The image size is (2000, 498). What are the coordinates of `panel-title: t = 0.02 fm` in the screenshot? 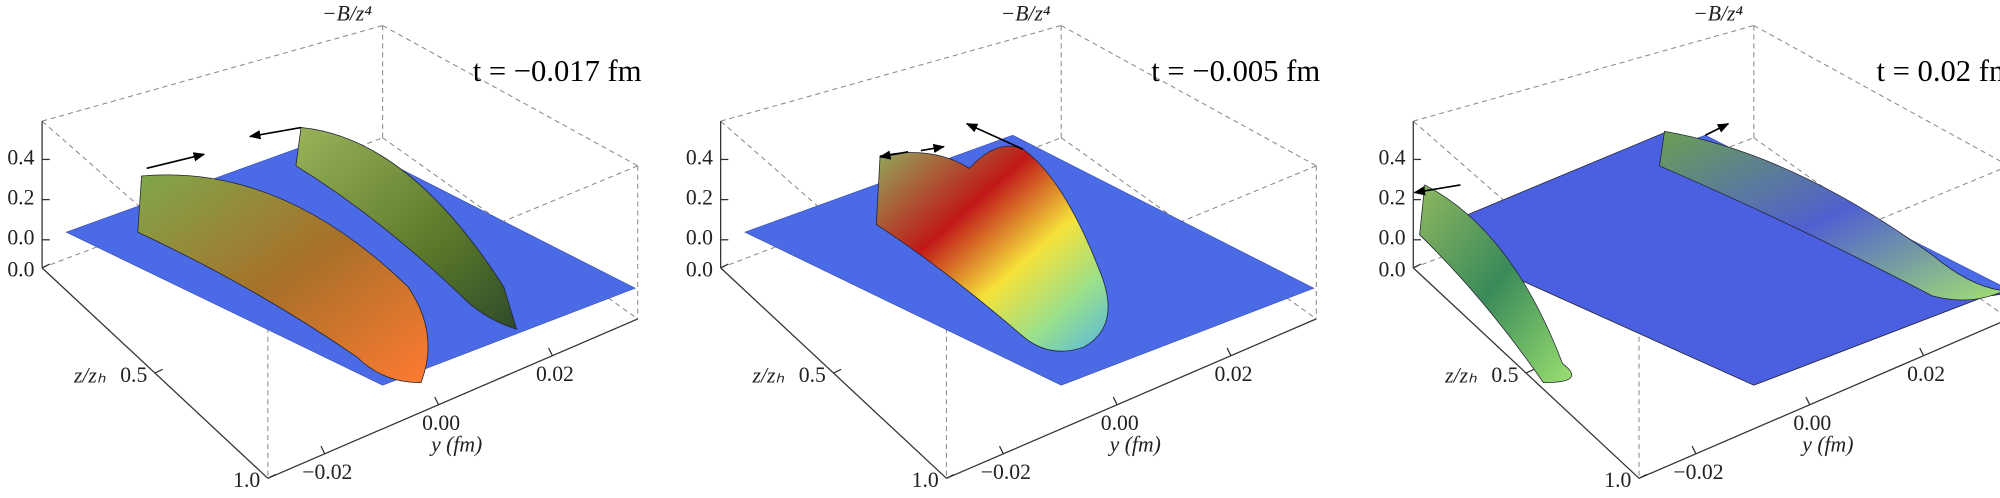 It's located at (1938, 71).